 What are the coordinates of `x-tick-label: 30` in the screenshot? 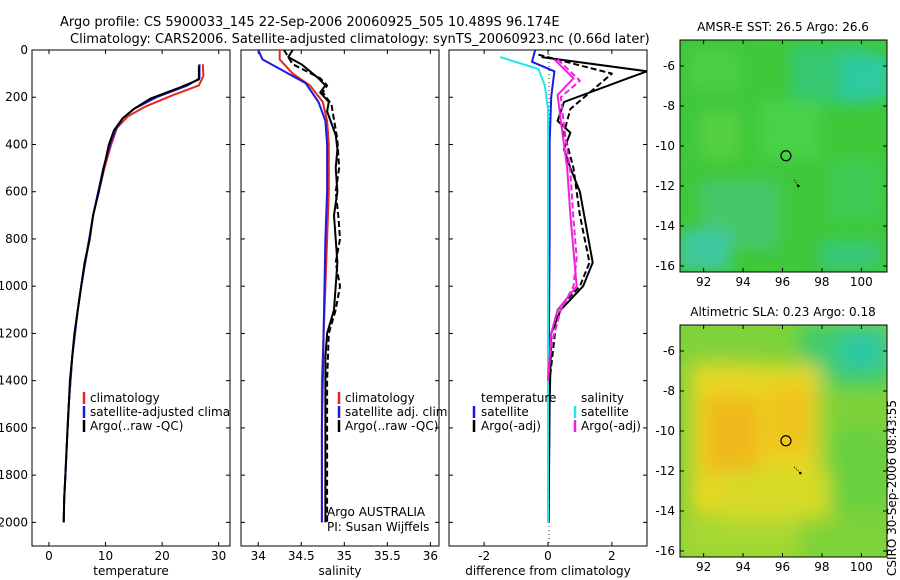 It's located at (218, 556).